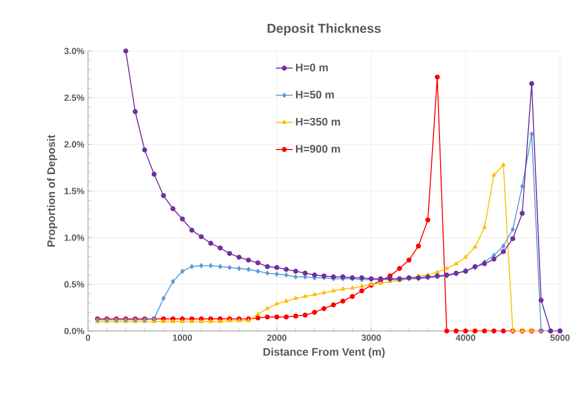  What do you see at coordinates (88, 337) in the screenshot?
I see `x-tick-label: 0` at bounding box center [88, 337].